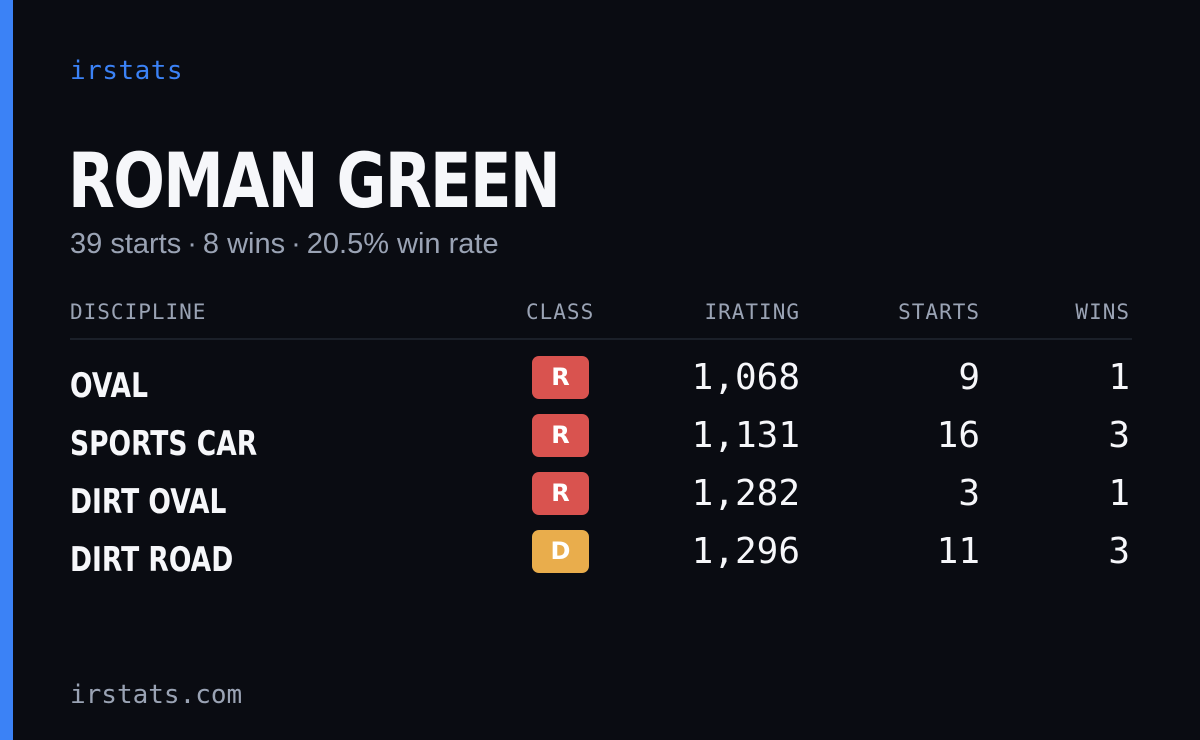 The height and width of the screenshot is (740, 1200). I want to click on table-row: DIRT OVAL R 1,282 3 1, so click(601, 499).